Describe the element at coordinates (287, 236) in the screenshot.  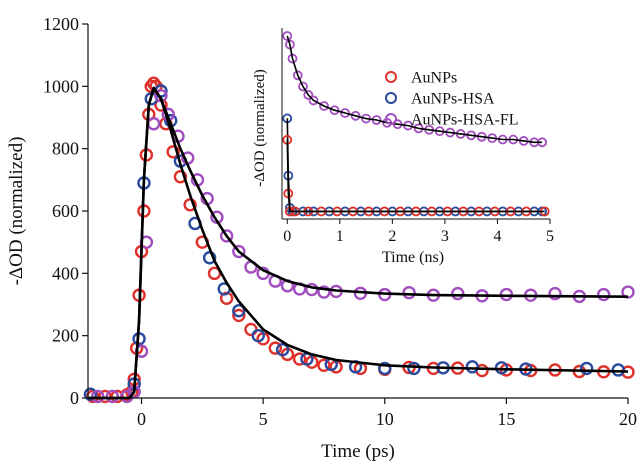
I see `inset-x-tick-label: 0` at that location.